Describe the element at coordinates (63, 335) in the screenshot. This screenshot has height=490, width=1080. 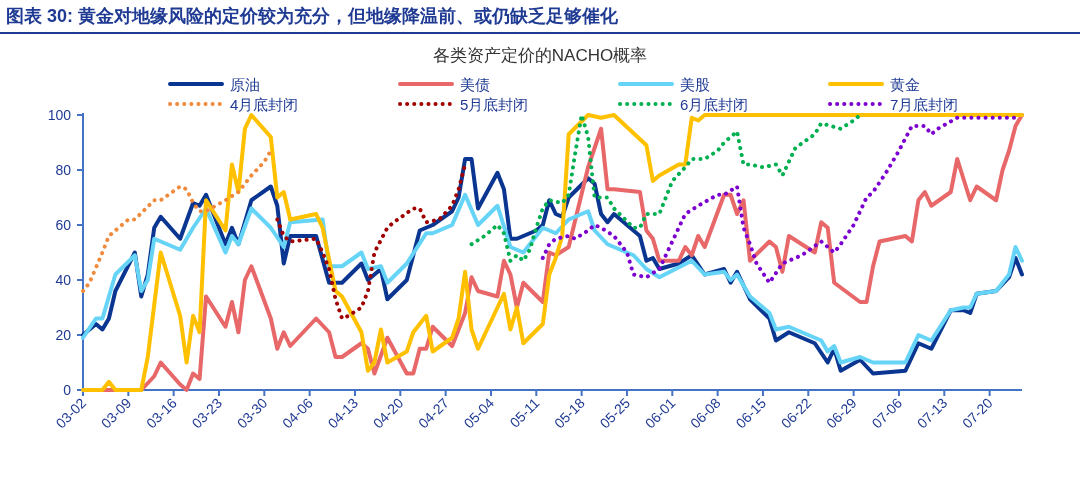
I see `y-tick-label: 20` at that location.